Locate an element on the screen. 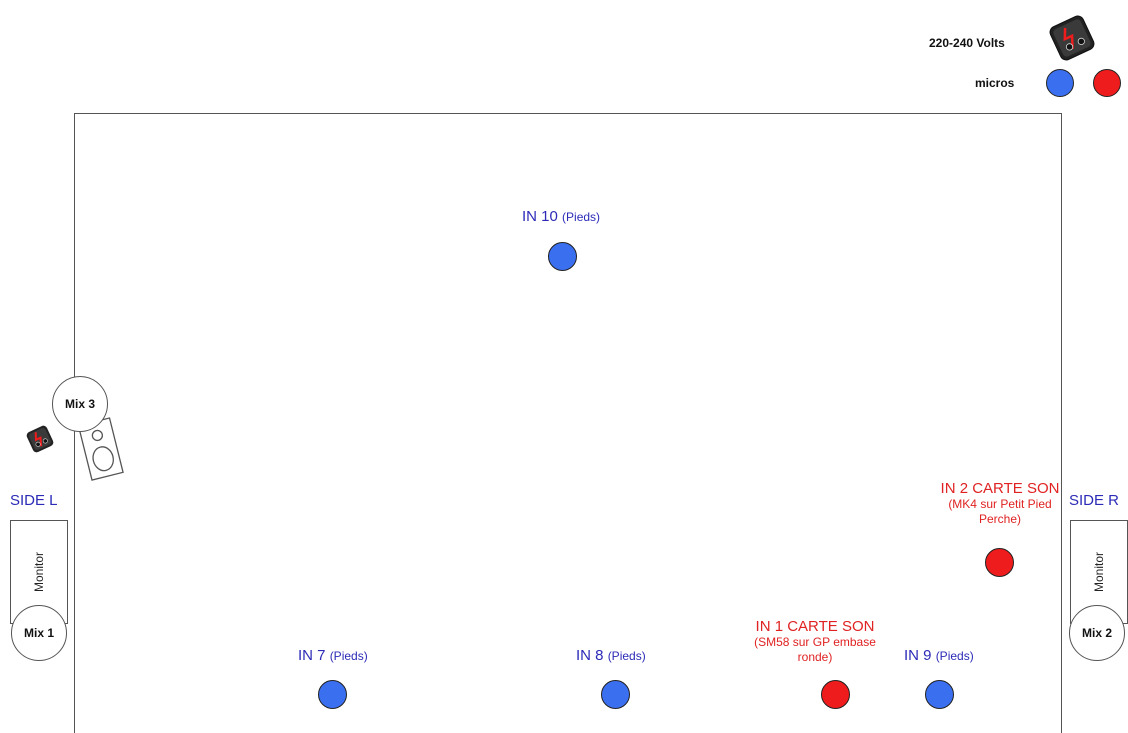  in10-detail: (Pieds) is located at coordinates (581, 217).